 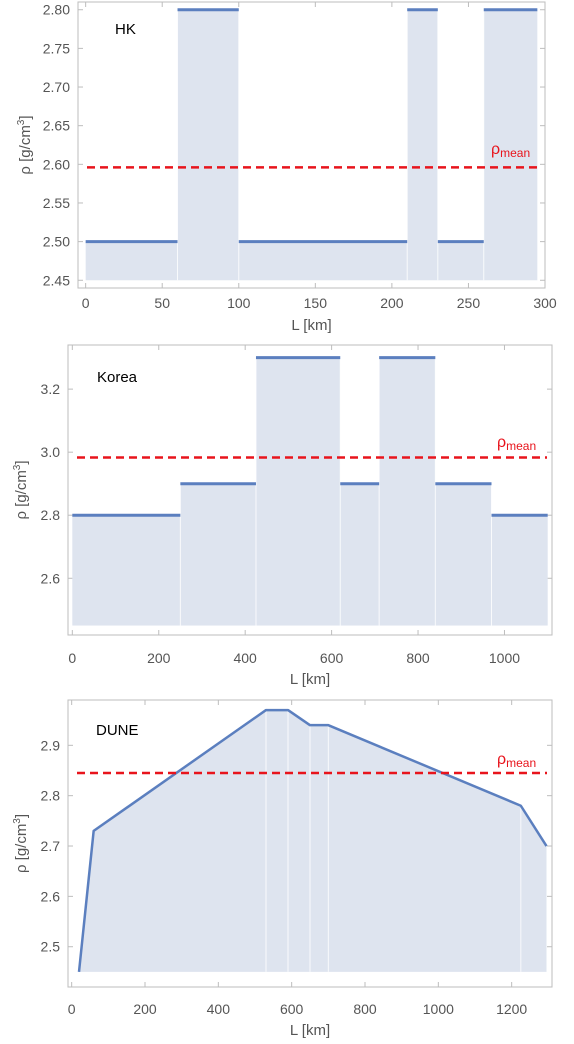 I want to click on dune-x-tick-label: 200, so click(x=145, y=1009).